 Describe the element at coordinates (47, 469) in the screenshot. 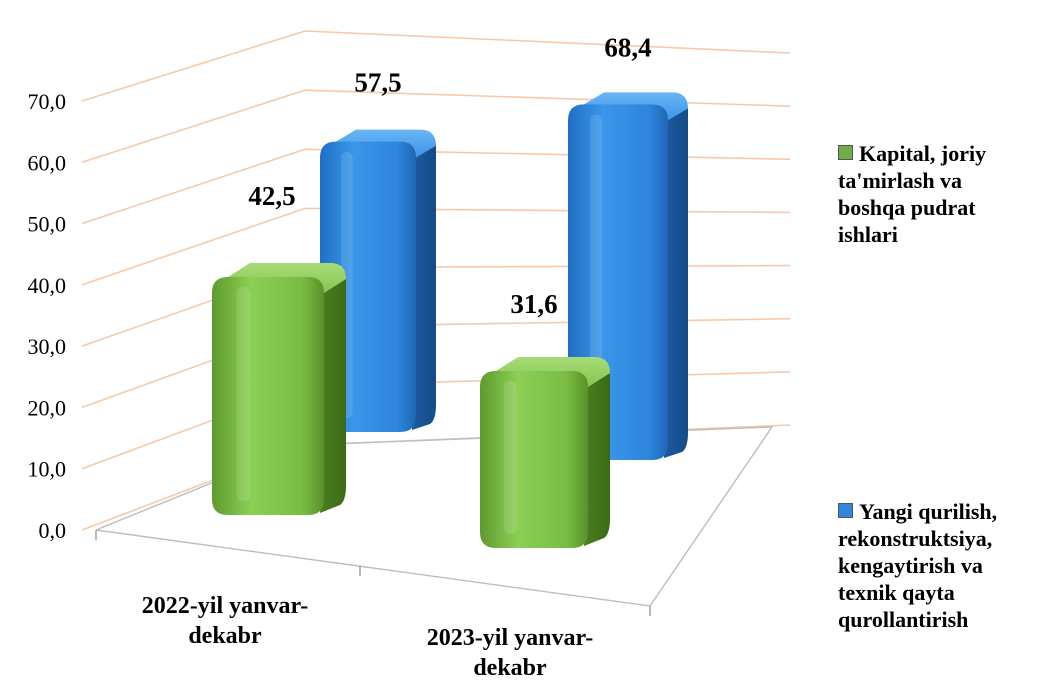

I see `y-tick-label: 10,0` at that location.